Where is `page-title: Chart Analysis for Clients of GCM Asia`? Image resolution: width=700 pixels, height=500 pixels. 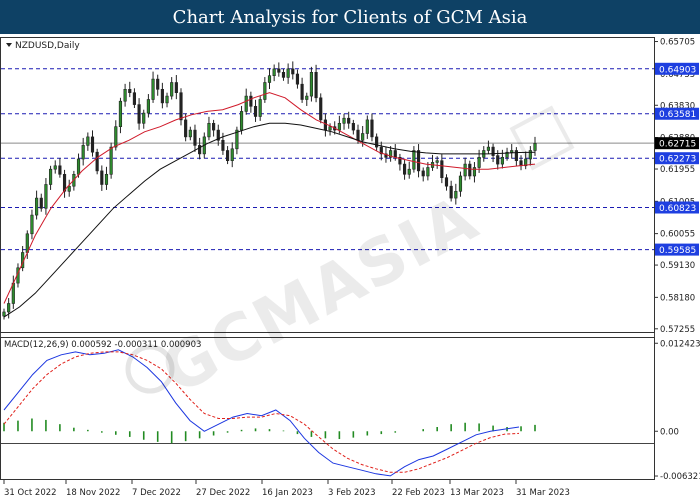 page-title: Chart Analysis for Clients of GCM Asia is located at coordinates (350, 17).